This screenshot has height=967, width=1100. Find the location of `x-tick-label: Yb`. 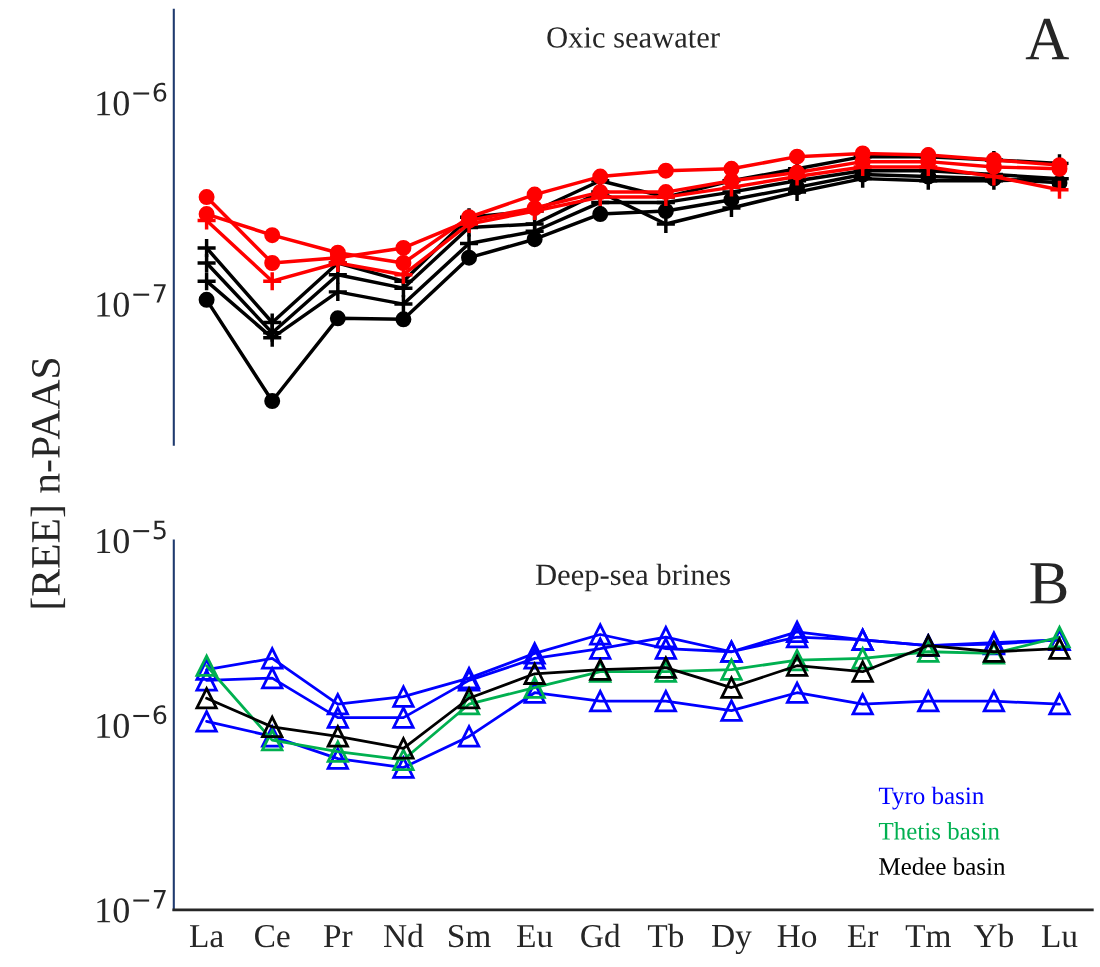

x-tick-label: Yb is located at coordinates (993, 935).